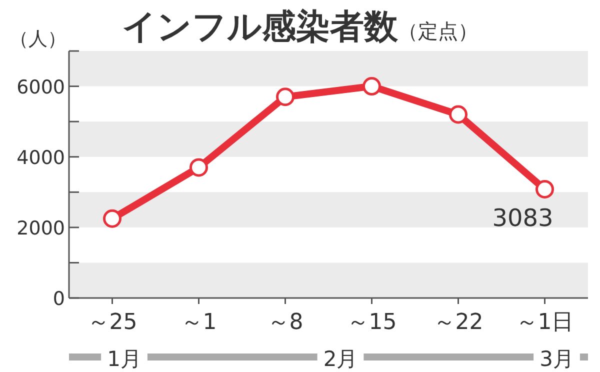  What do you see at coordinates (40, 87) in the screenshot?
I see `y-tick-label: 6000` at bounding box center [40, 87].